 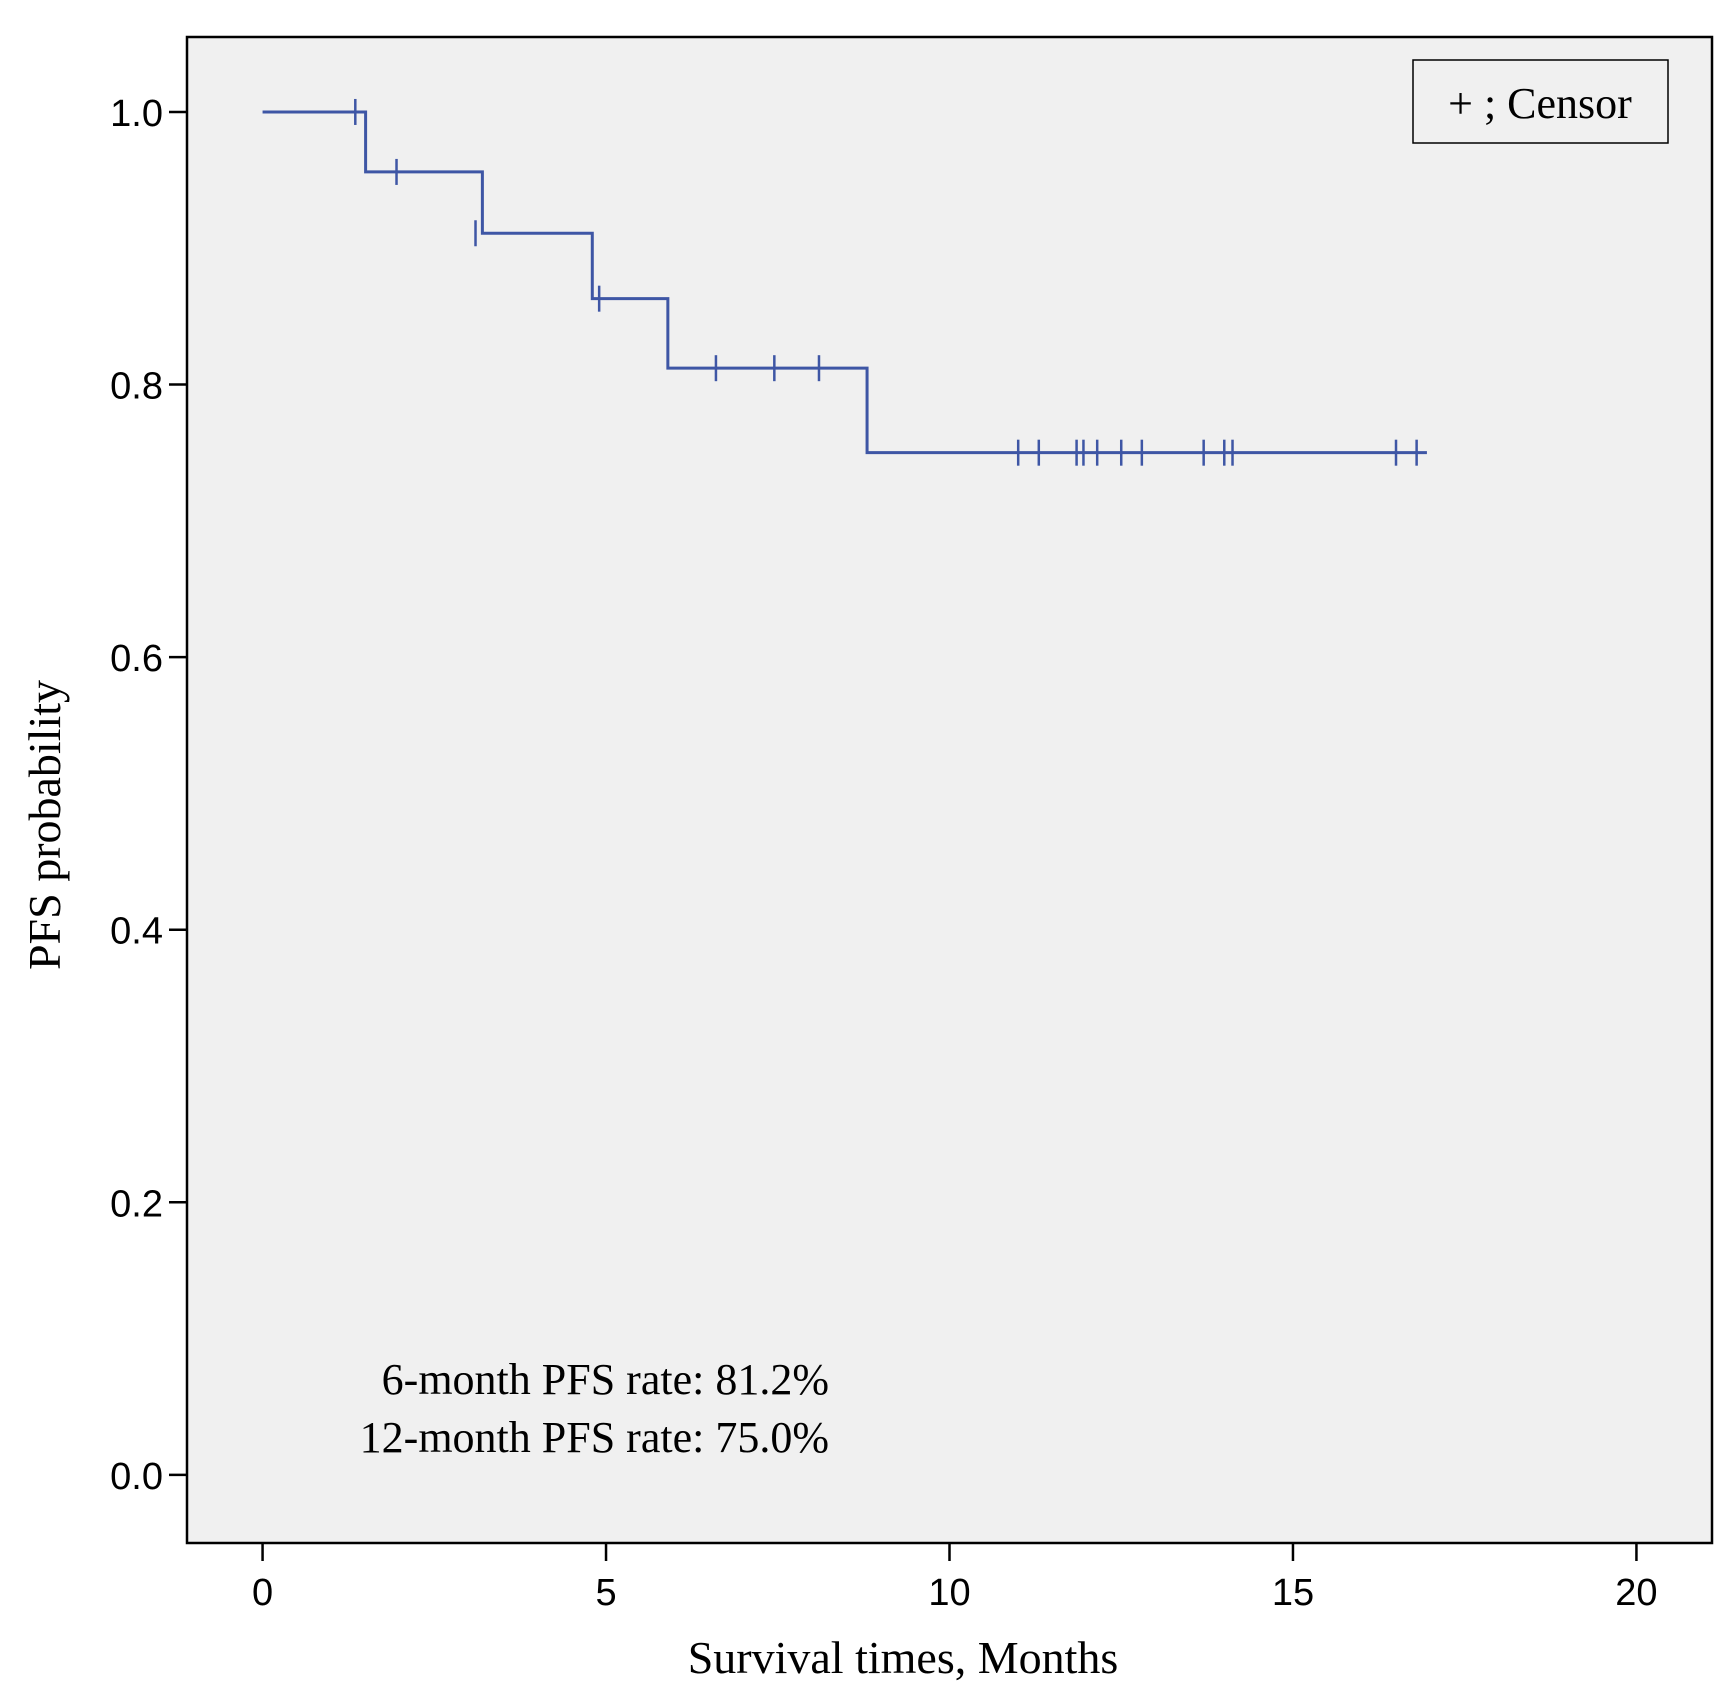 I want to click on y-tick-label: 0.6, so click(x=136, y=659).